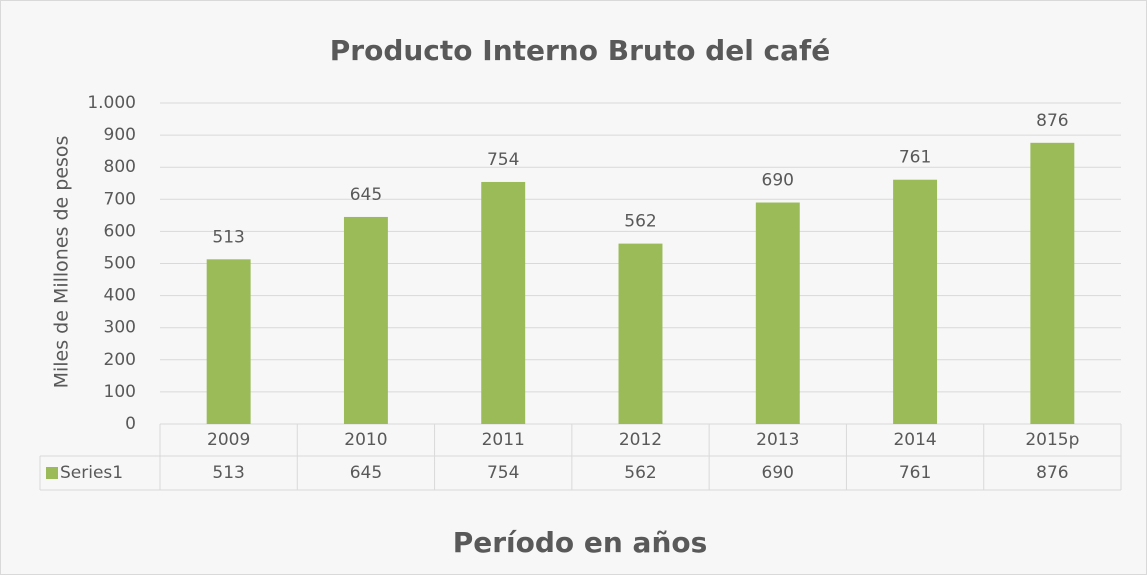  What do you see at coordinates (228, 473) in the screenshot?
I see `table-value: 513` at bounding box center [228, 473].